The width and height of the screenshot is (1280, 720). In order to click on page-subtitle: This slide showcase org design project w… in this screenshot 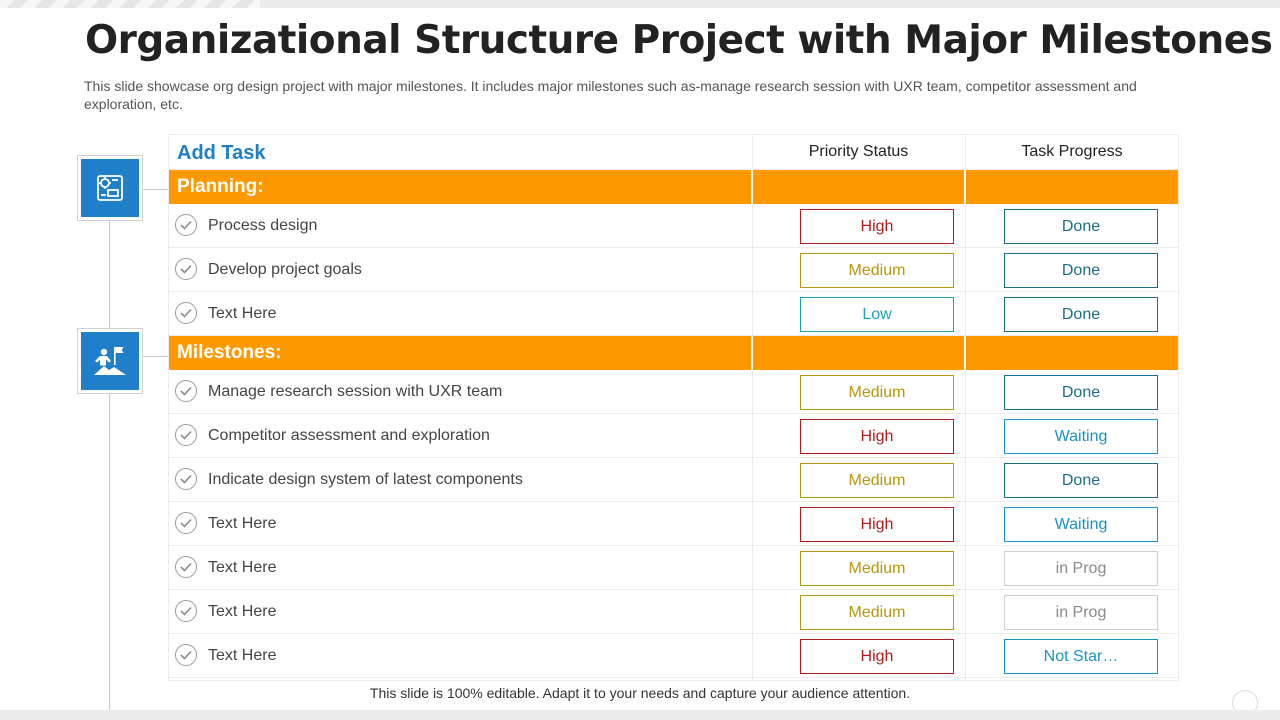, I will do `click(610, 95)`.